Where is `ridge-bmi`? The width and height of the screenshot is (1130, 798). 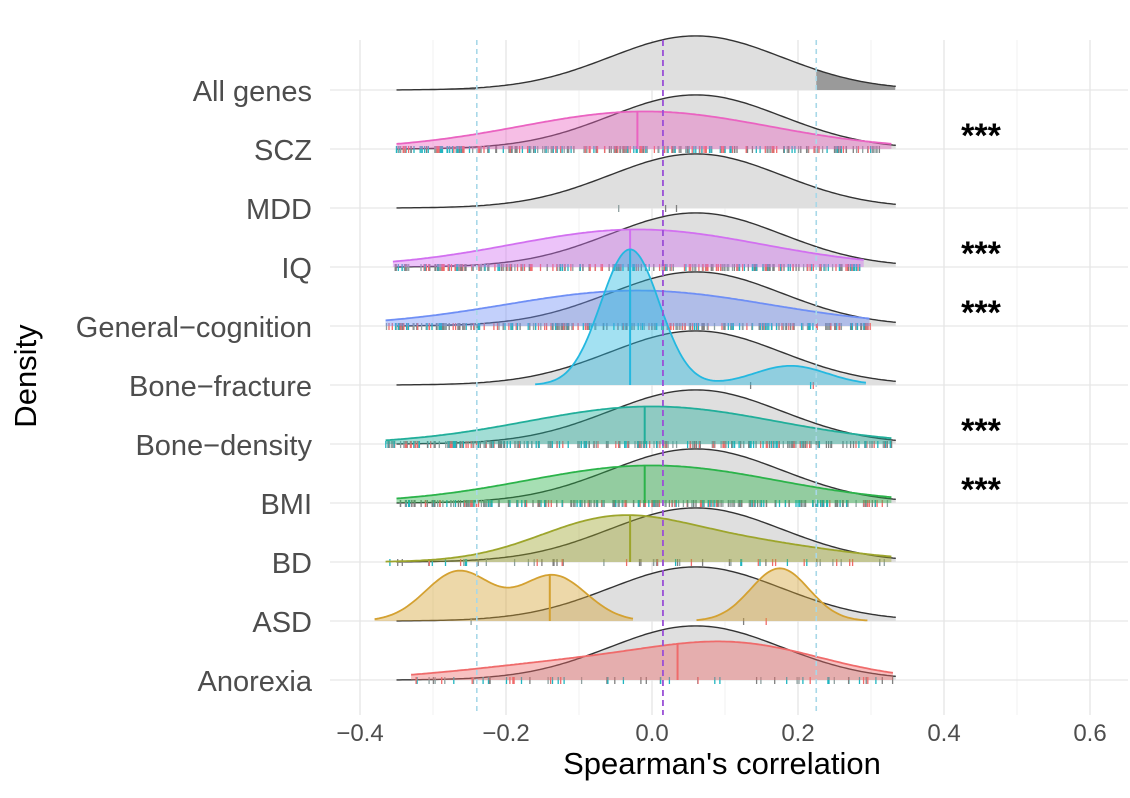
ridge-bmi is located at coordinates (646, 477).